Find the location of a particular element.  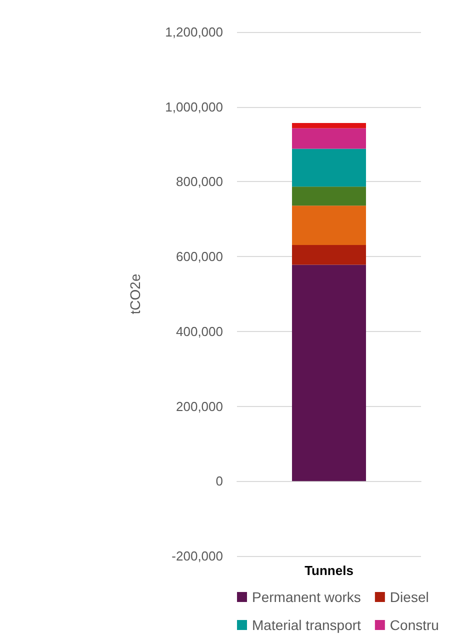

y-tick-label: 400,000 is located at coordinates (199, 331).